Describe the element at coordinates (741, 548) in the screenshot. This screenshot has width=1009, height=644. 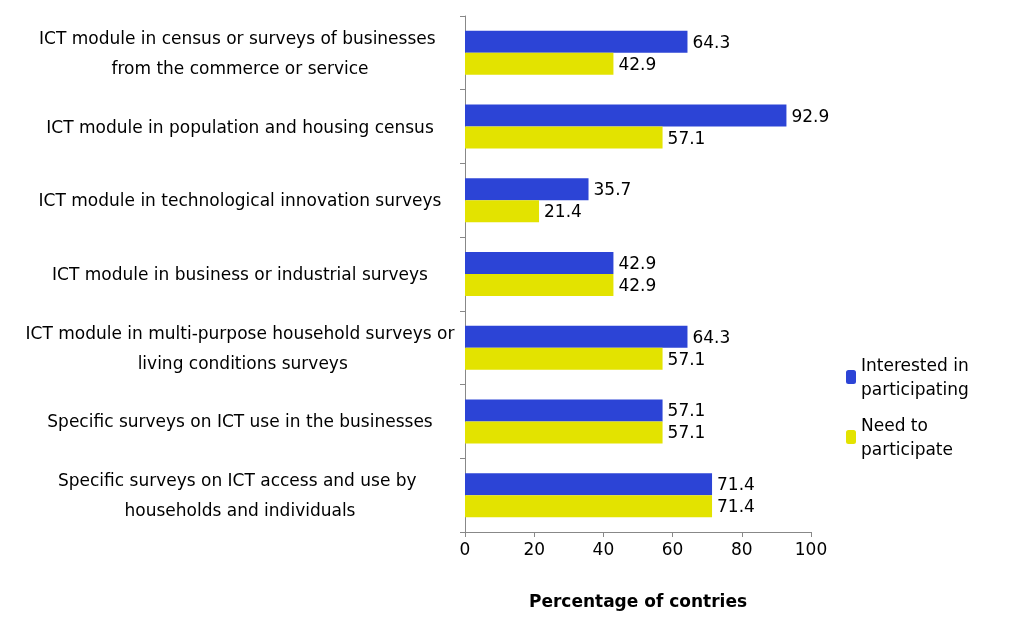
I see `x-tick-label: 80` at that location.